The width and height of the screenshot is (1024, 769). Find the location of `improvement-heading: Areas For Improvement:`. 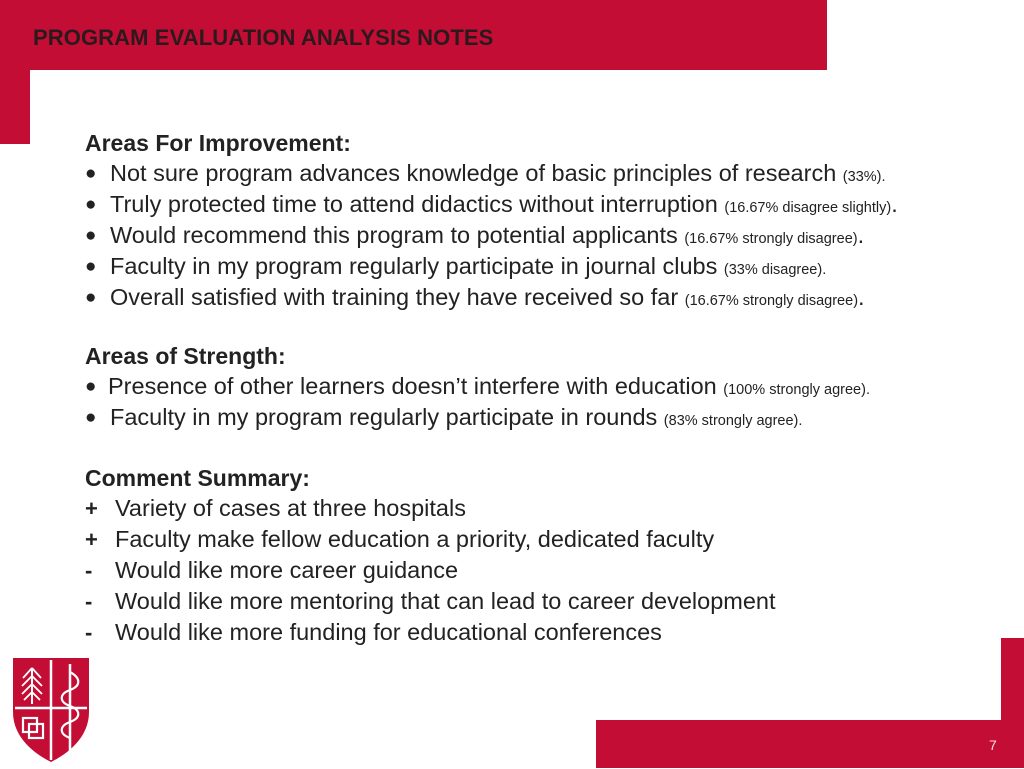

improvement-heading: Areas For Improvement: is located at coordinates (218, 143).